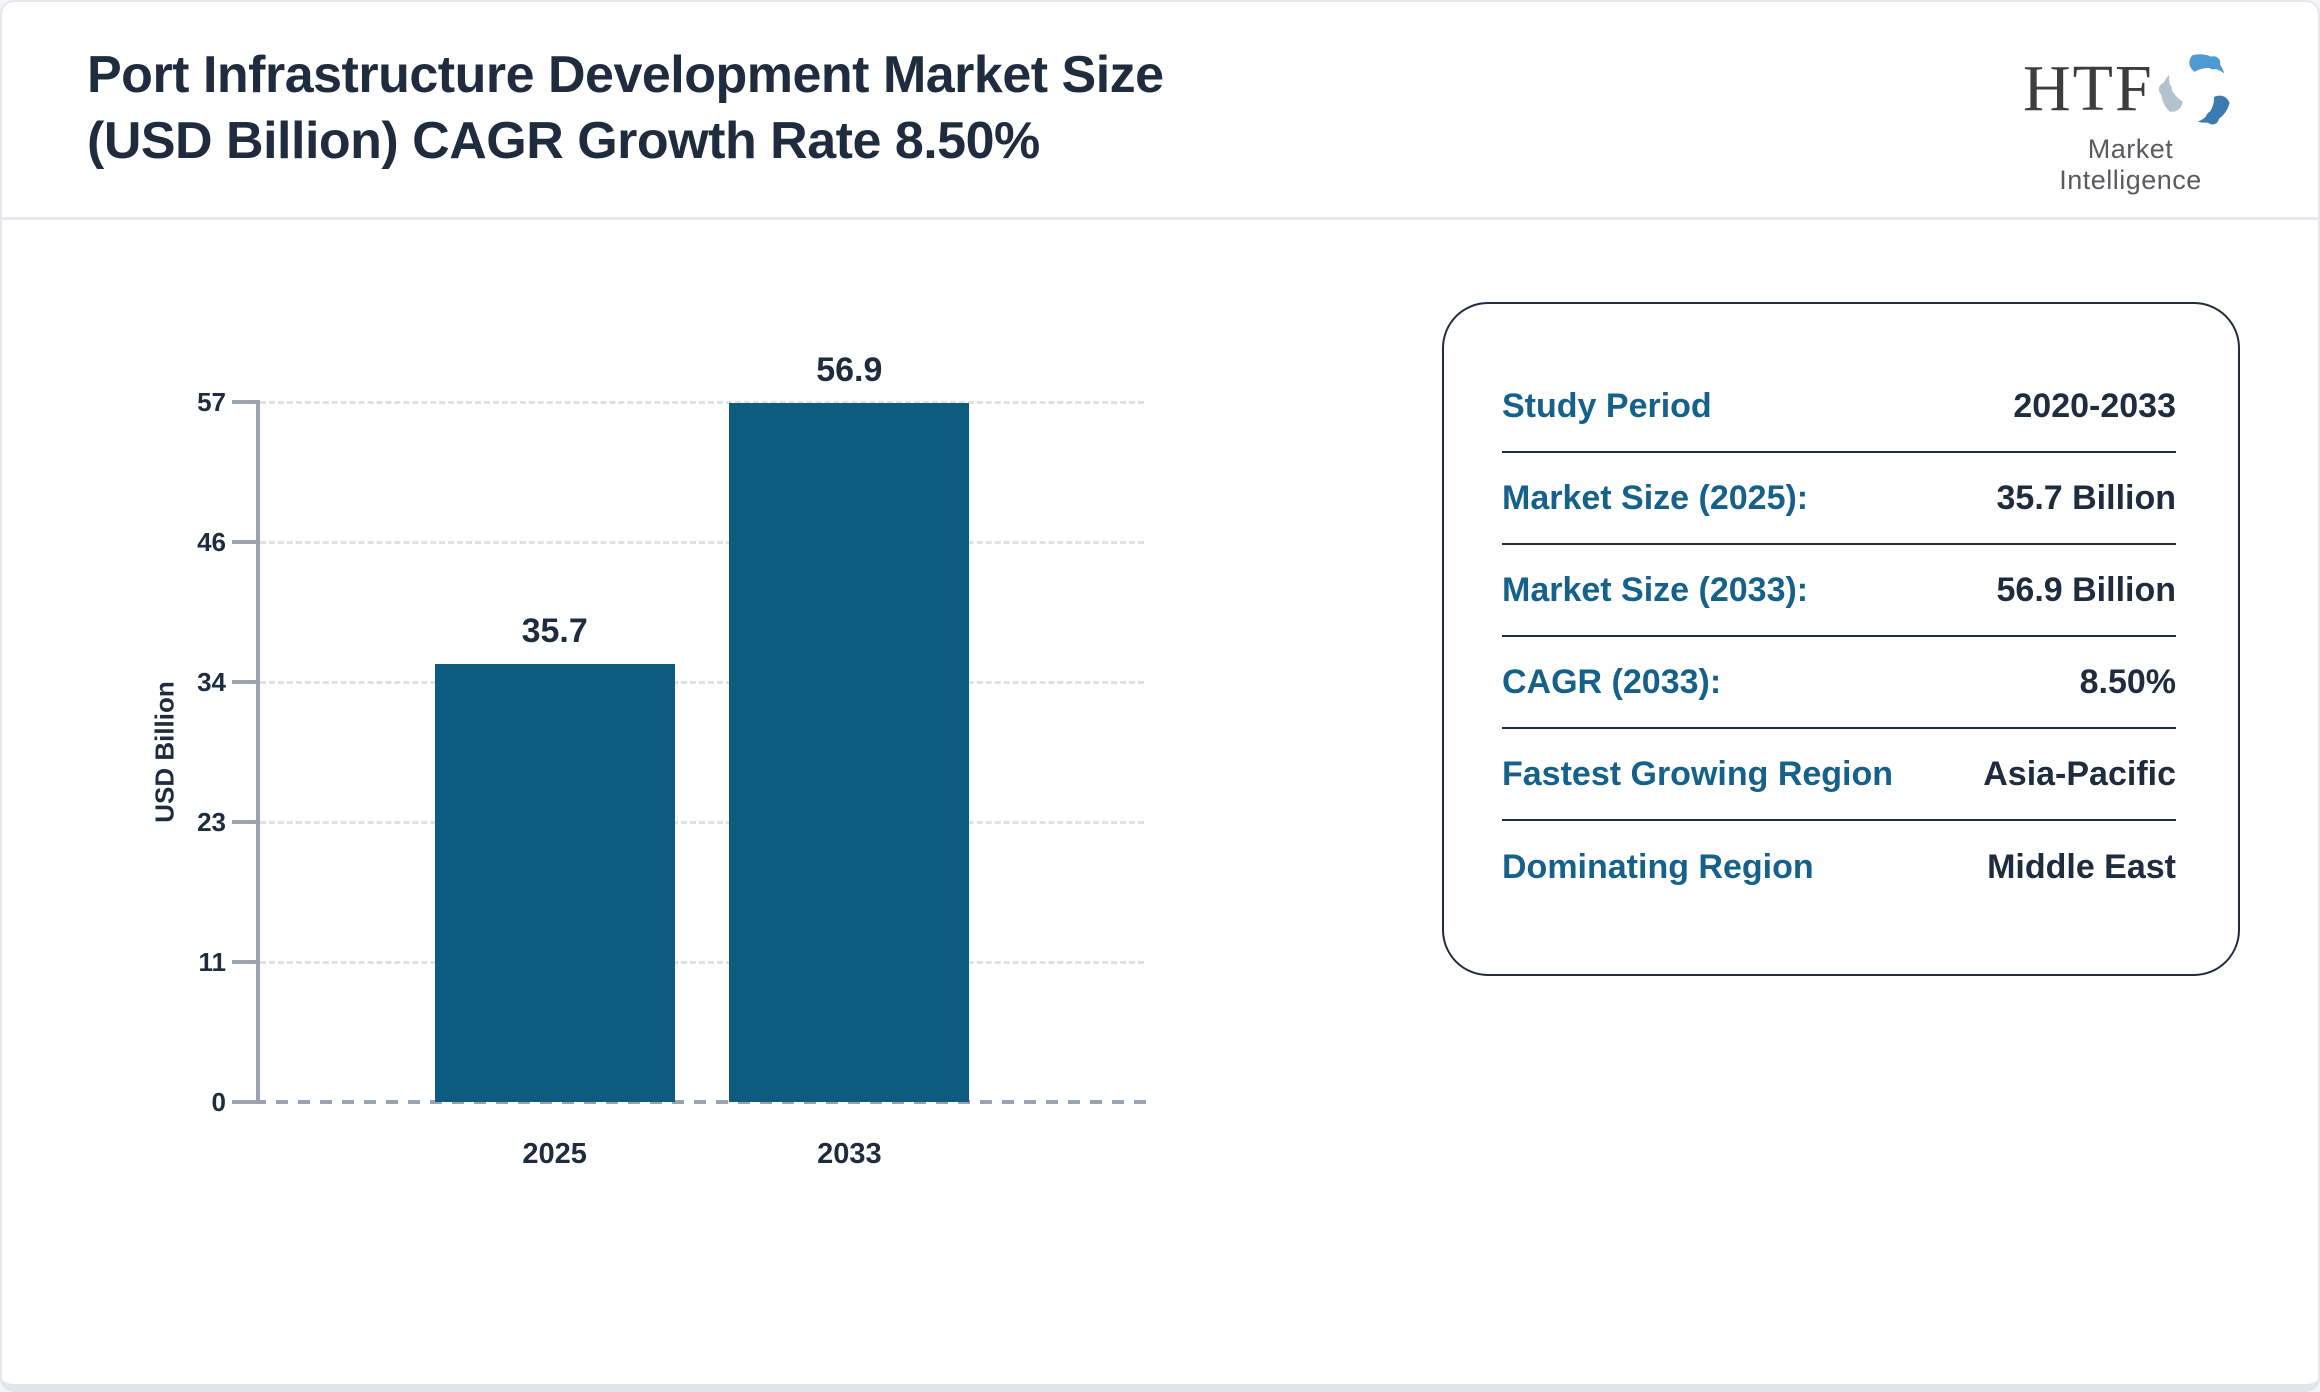 The width and height of the screenshot is (2320, 1392). What do you see at coordinates (1839, 499) in the screenshot?
I see `info-card-row: Market Size (2025): 35.7 Billion` at bounding box center [1839, 499].